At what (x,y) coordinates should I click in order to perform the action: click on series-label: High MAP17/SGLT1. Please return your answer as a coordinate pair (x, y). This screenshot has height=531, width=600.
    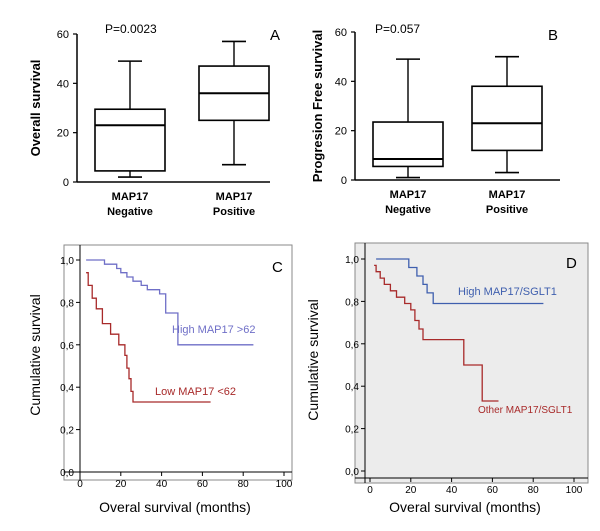
    Looking at the image, I should click on (507, 292).